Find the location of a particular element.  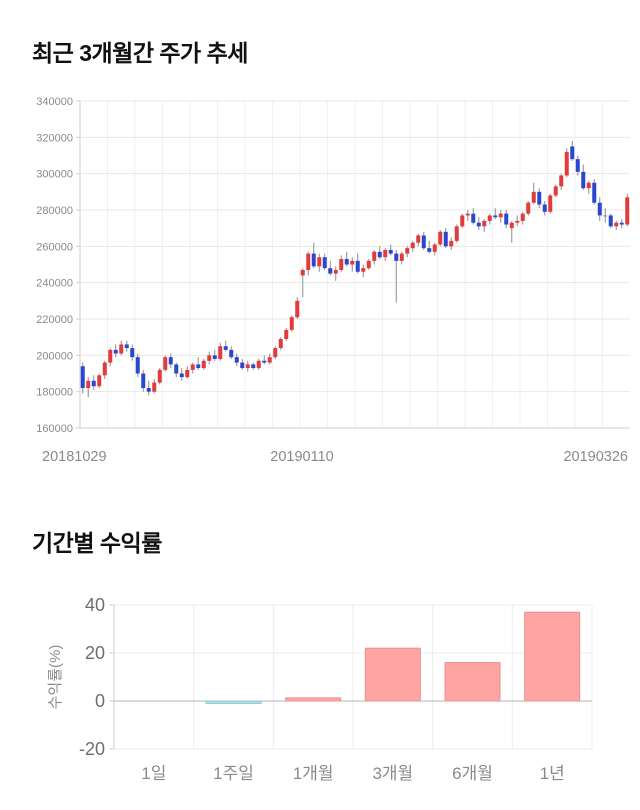

y-tick-label: 220000 is located at coordinates (54, 320).